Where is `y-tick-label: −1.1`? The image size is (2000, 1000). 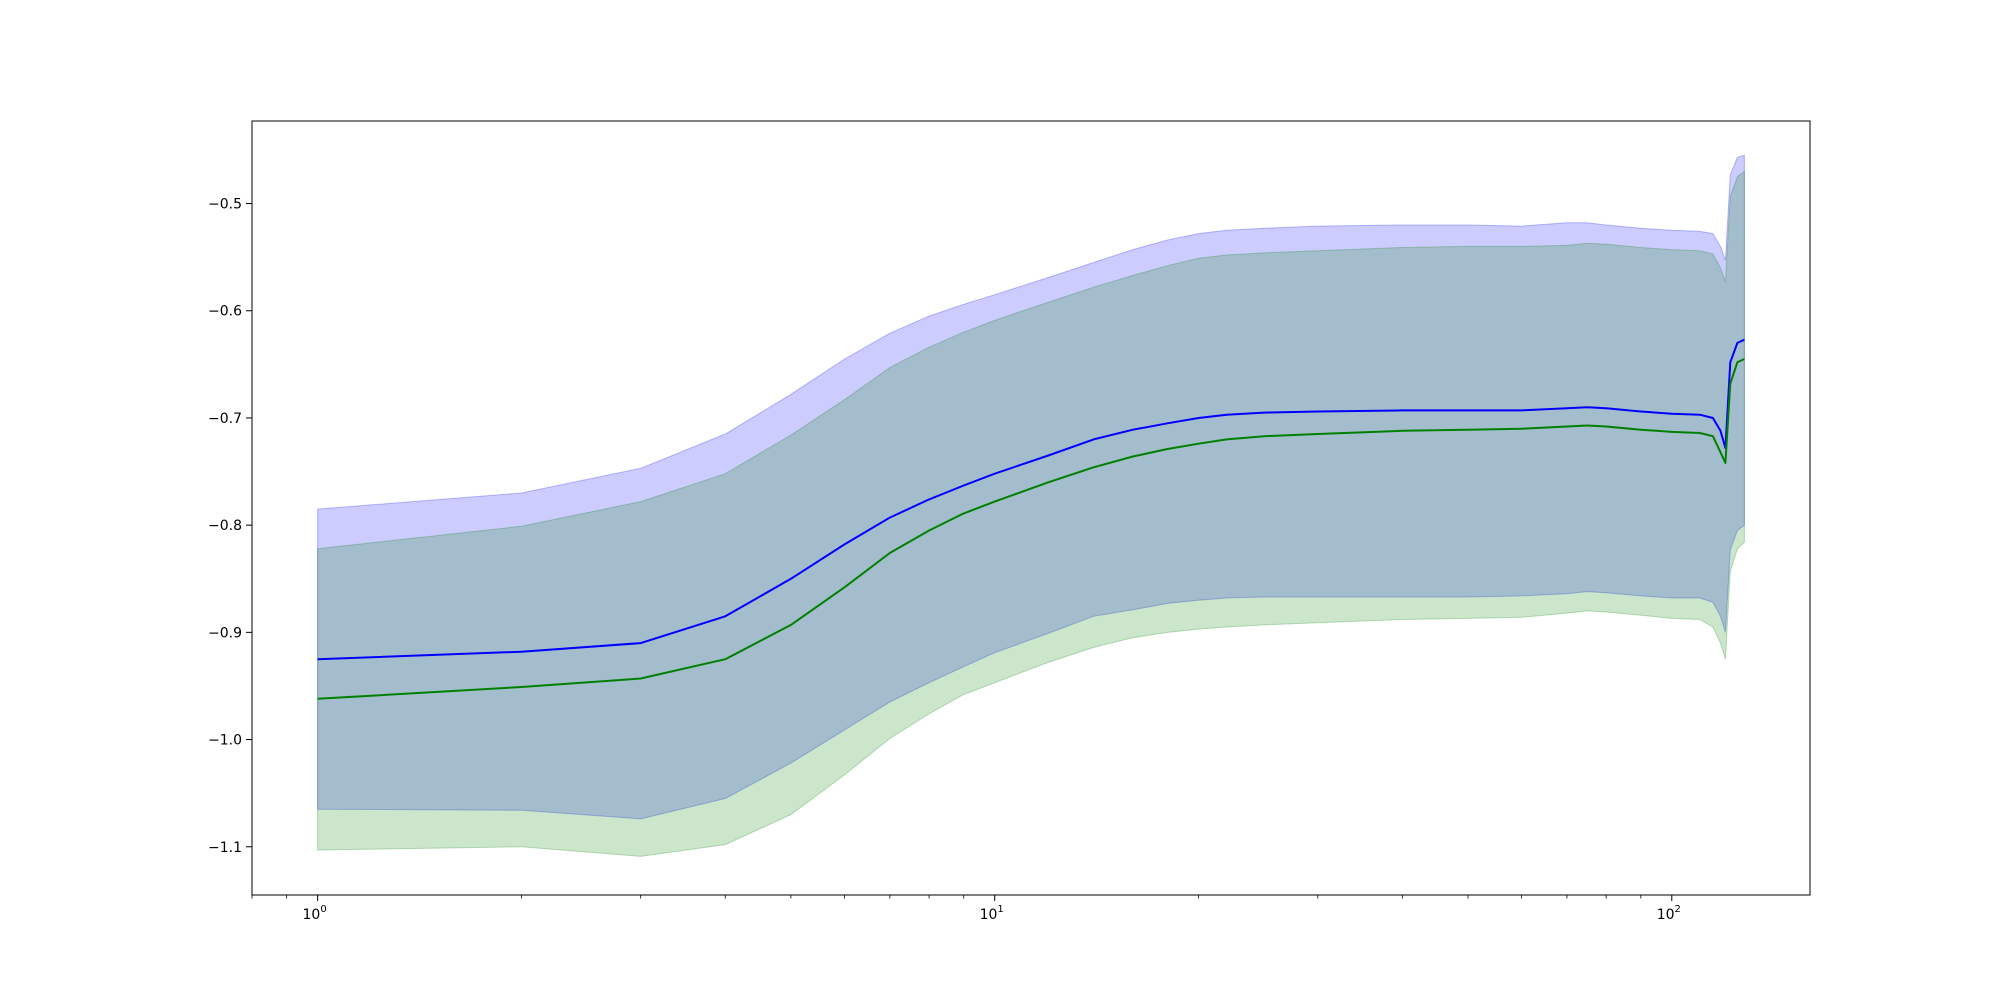
y-tick-label: −1.1 is located at coordinates (225, 848).